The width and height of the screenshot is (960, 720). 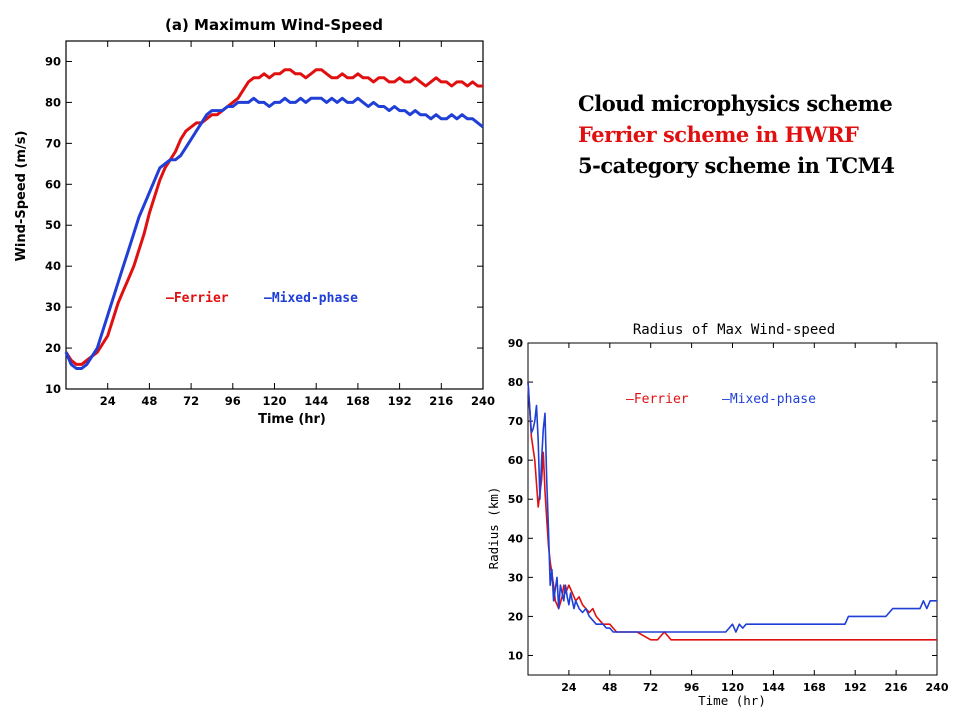 What do you see at coordinates (292, 419) in the screenshot?
I see `chart-a-x-label: Time (hr)` at bounding box center [292, 419].